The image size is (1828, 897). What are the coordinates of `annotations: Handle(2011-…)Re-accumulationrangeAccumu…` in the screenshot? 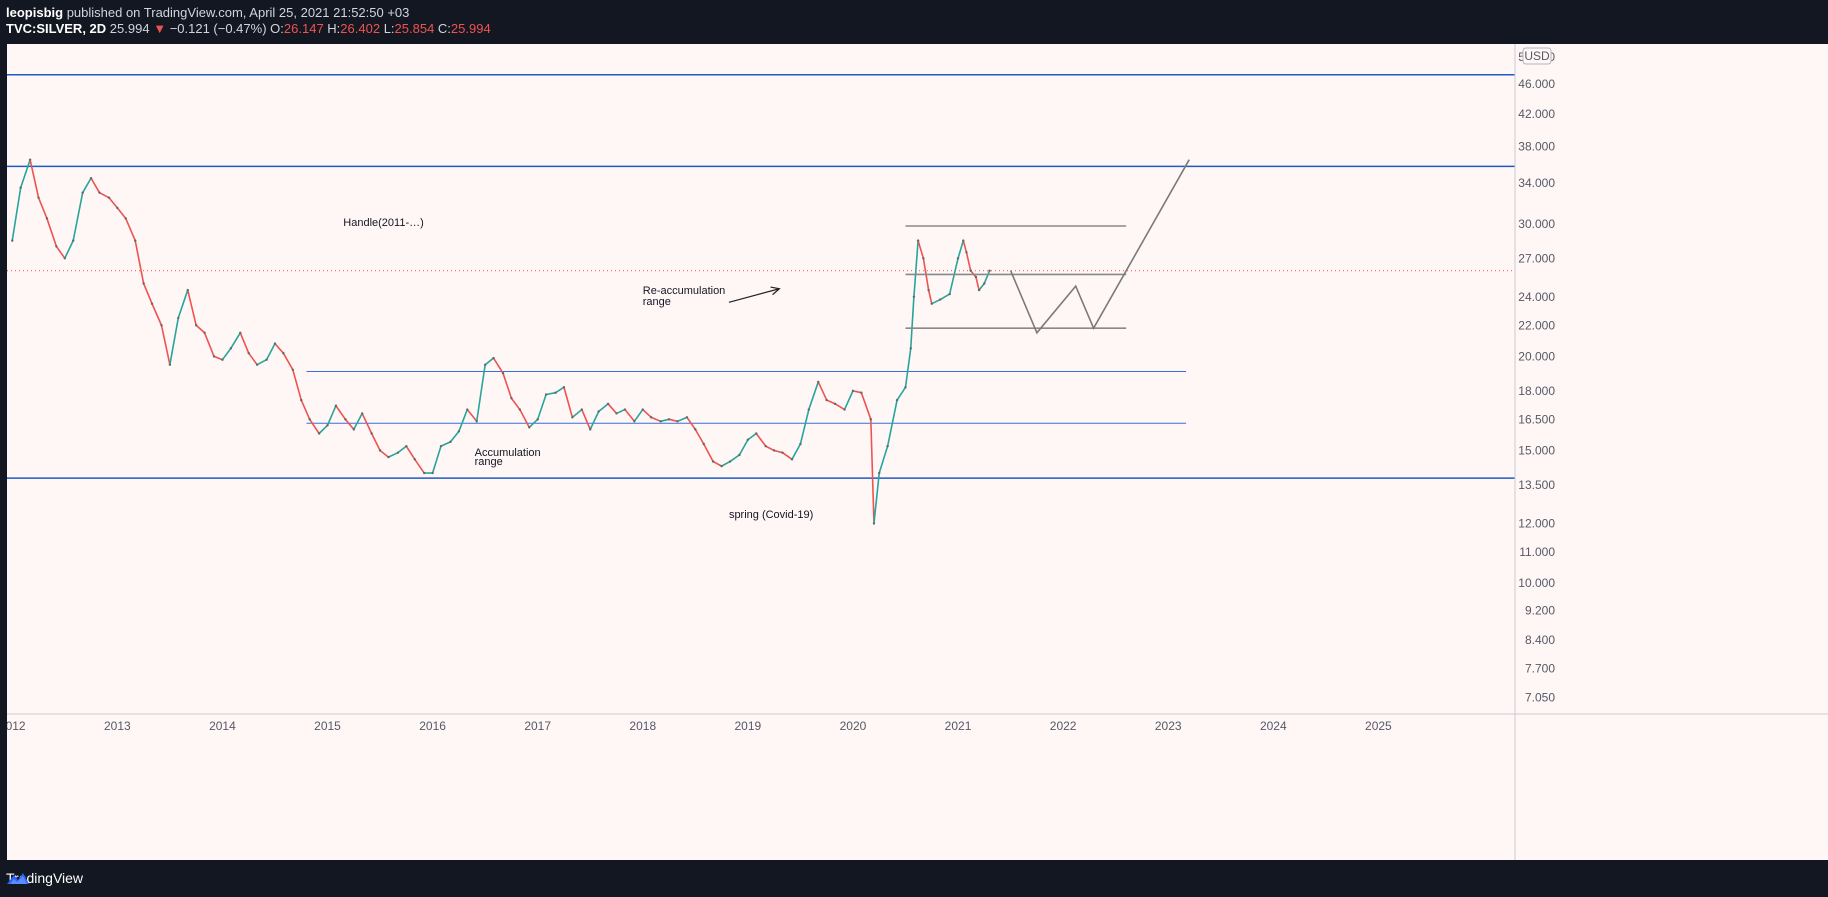 It's located at (578, 369).